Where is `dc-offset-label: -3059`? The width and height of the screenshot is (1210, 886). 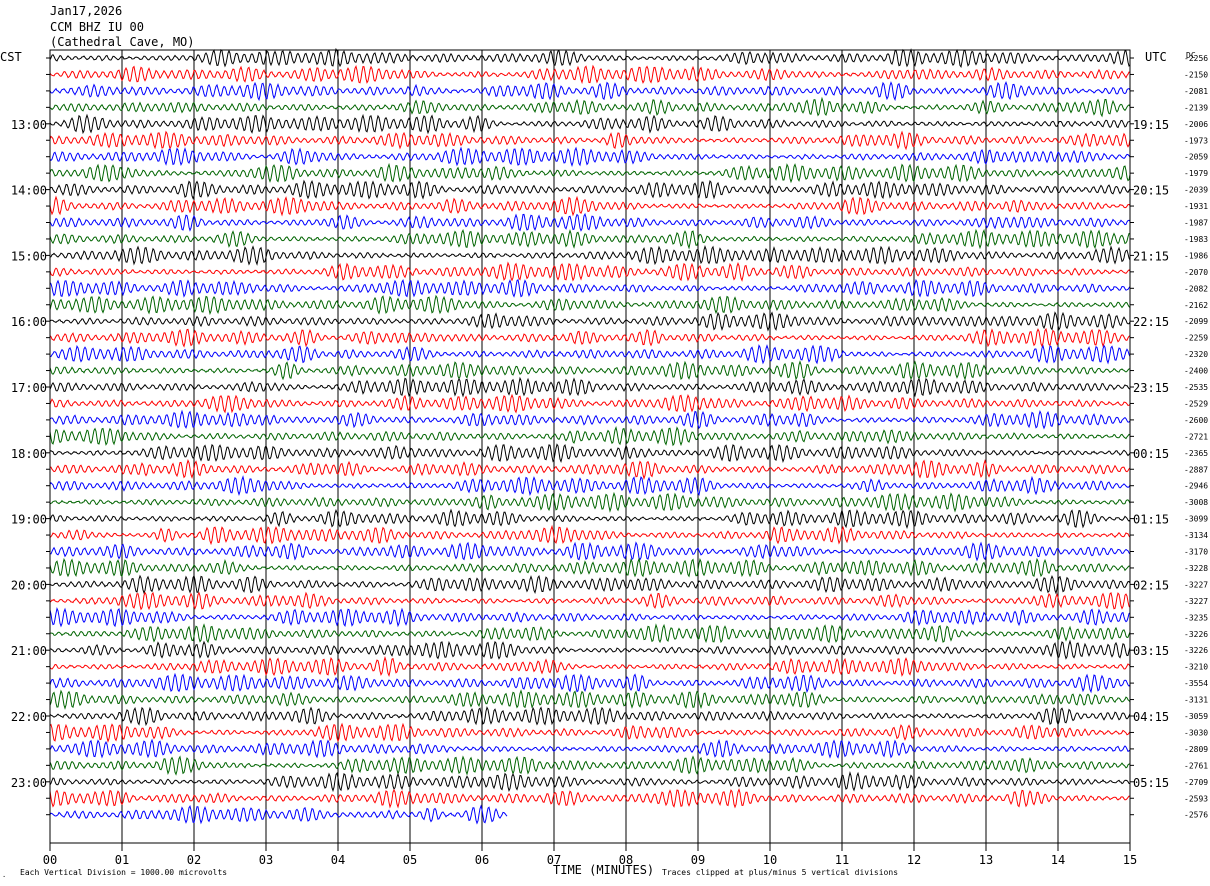
dc-offset-label: -3059 is located at coordinates (1196, 716).